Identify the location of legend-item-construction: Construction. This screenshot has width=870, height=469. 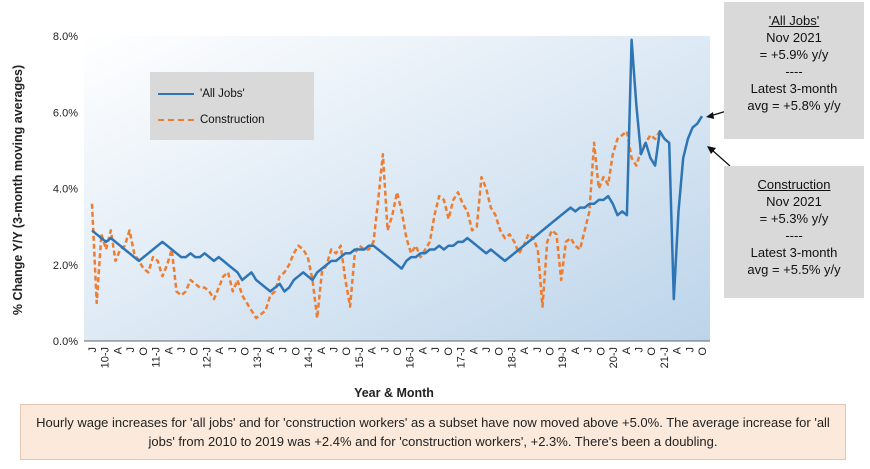
(211, 120).